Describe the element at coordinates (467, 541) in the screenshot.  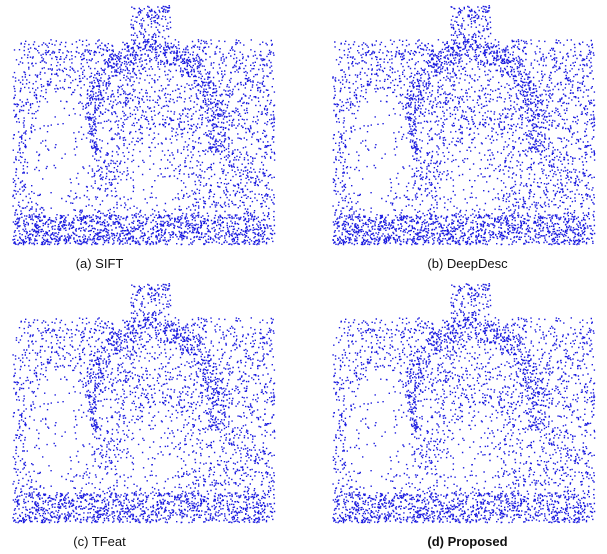
I see `caption: (d) Proposed` at that location.